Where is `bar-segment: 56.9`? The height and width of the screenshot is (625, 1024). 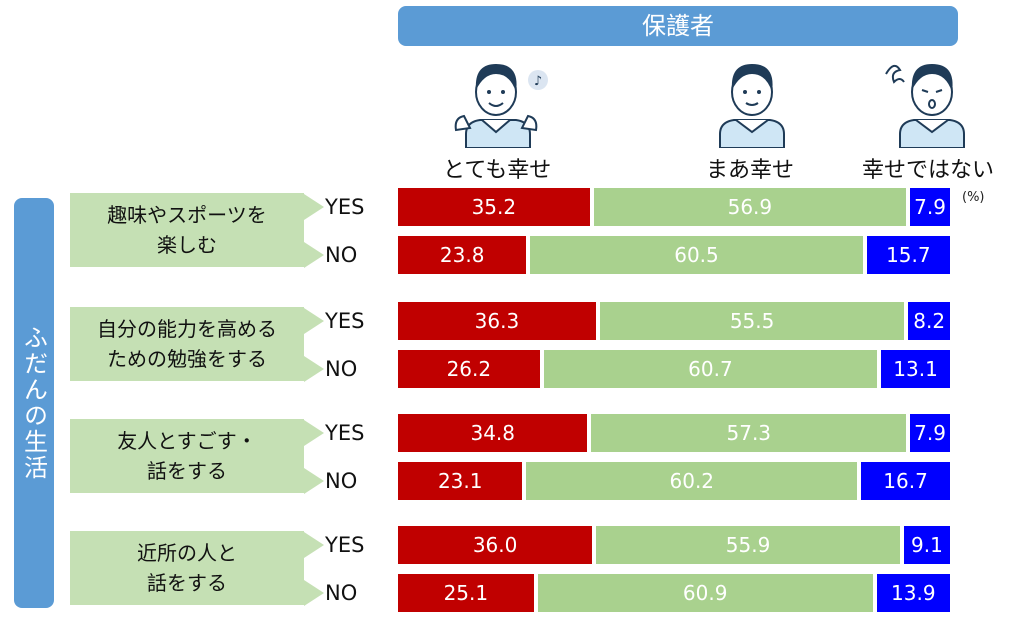 bar-segment: 56.9 is located at coordinates (750, 207).